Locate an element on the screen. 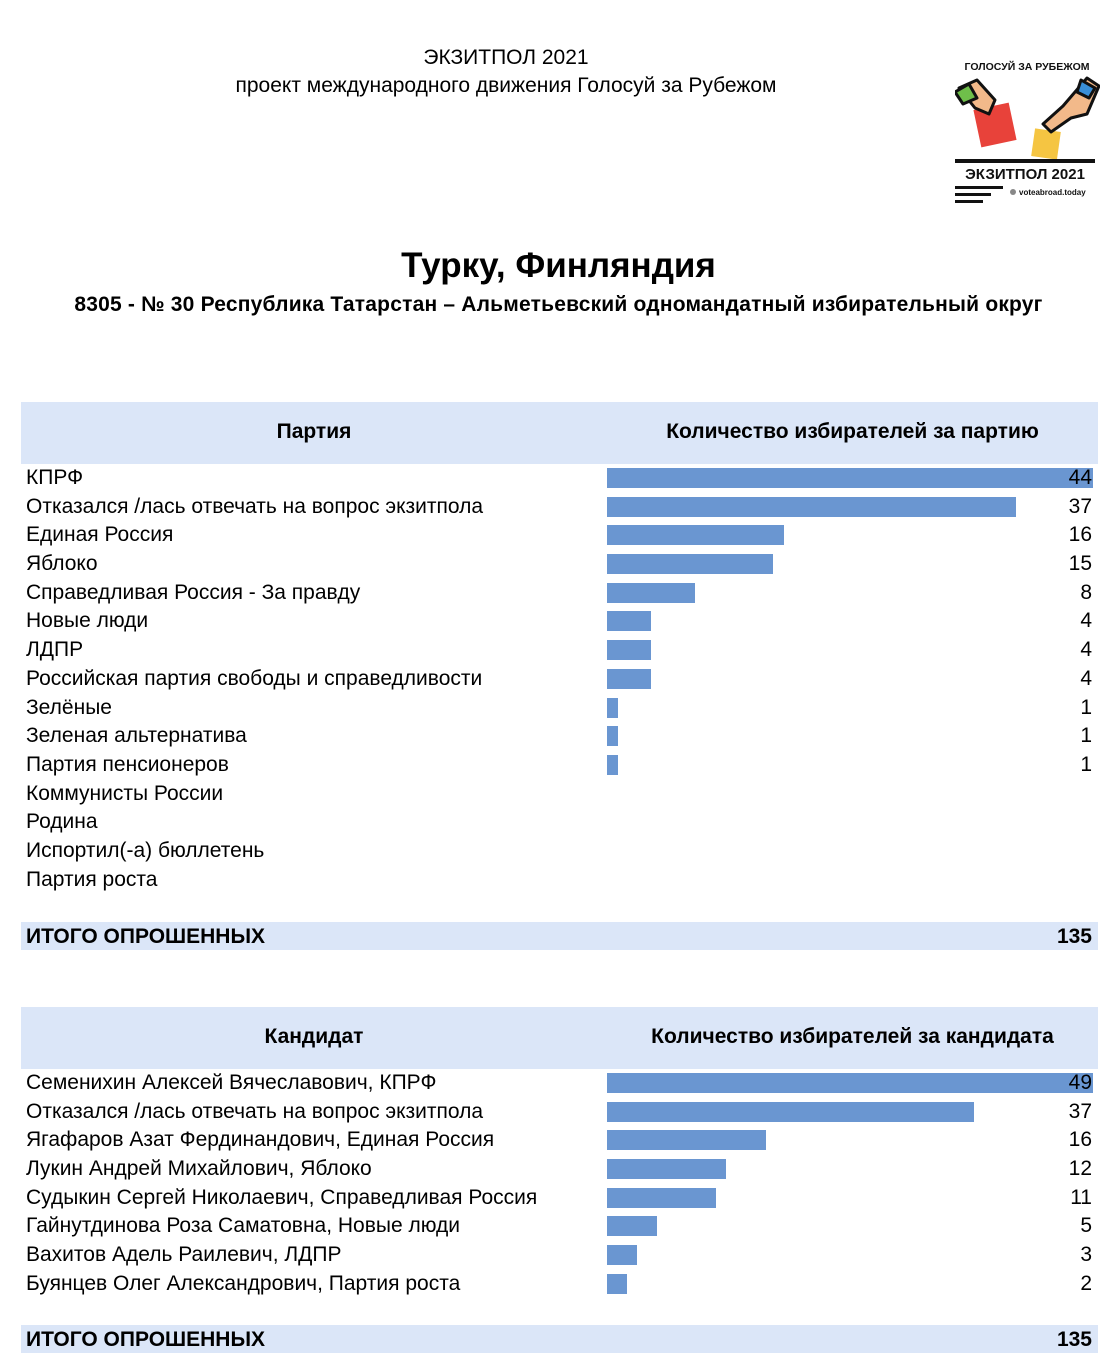  right-hand-ballot-icon is located at coordinates (1065, 118).